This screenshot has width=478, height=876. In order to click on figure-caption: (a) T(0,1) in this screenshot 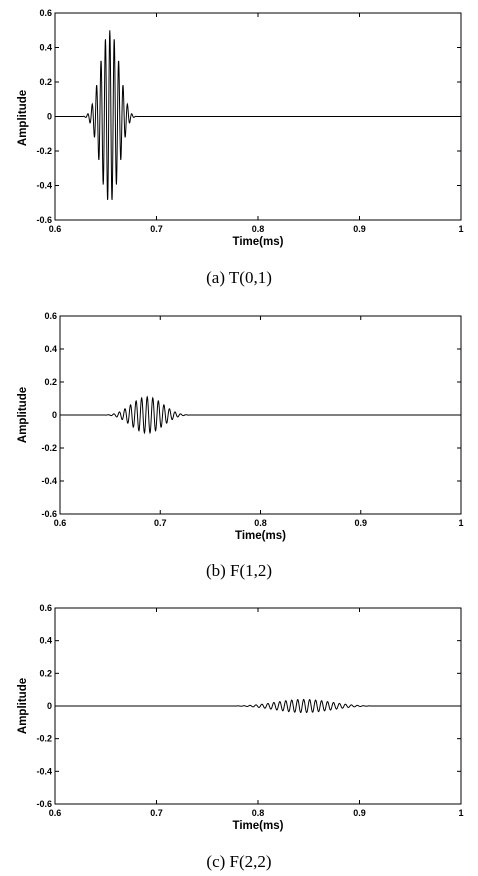, I will do `click(239, 277)`.